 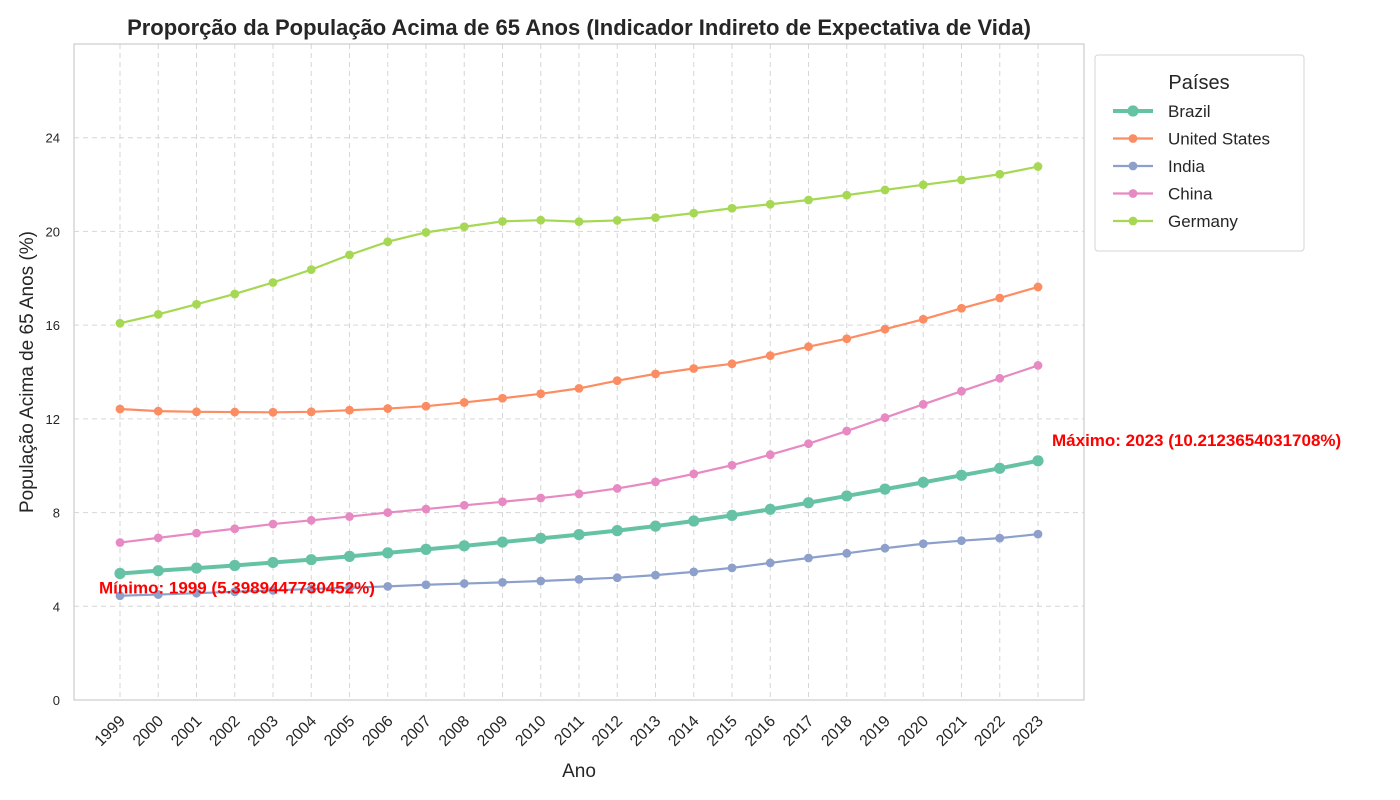 I want to click on x-tick-label: 2023, so click(x=1028, y=731).